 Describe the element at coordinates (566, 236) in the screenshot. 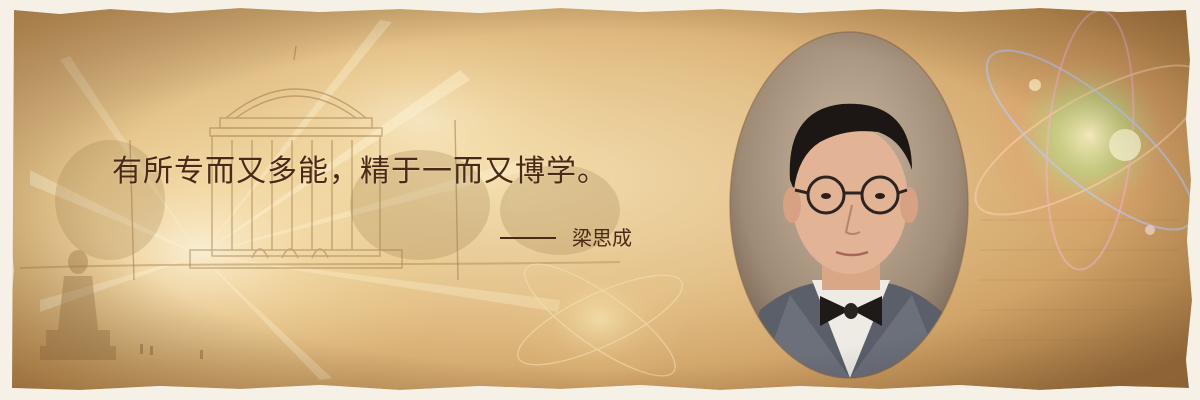

I see `quote-attribution: 梁思成` at that location.